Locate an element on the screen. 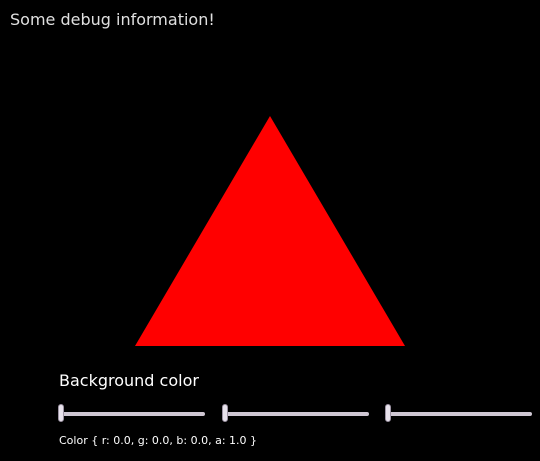 The image size is (540, 461). slider-red is located at coordinates (131, 414).